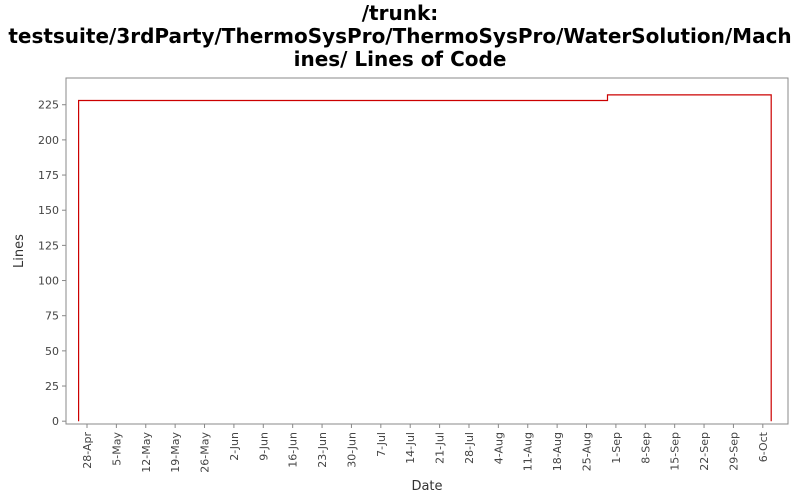 Image resolution: width=800 pixels, height=500 pixels. What do you see at coordinates (205, 452) in the screenshot?
I see `x-tick-label: 26-May` at bounding box center [205, 452].